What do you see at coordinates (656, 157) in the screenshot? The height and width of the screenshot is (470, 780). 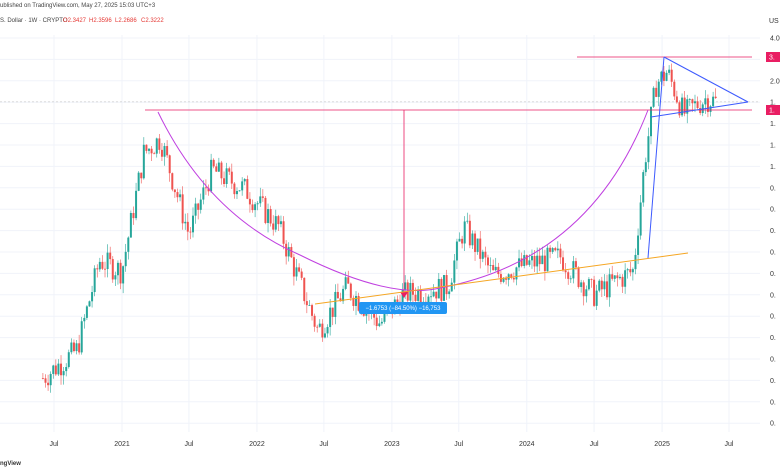 I see `breakout-line` at bounding box center [656, 157].